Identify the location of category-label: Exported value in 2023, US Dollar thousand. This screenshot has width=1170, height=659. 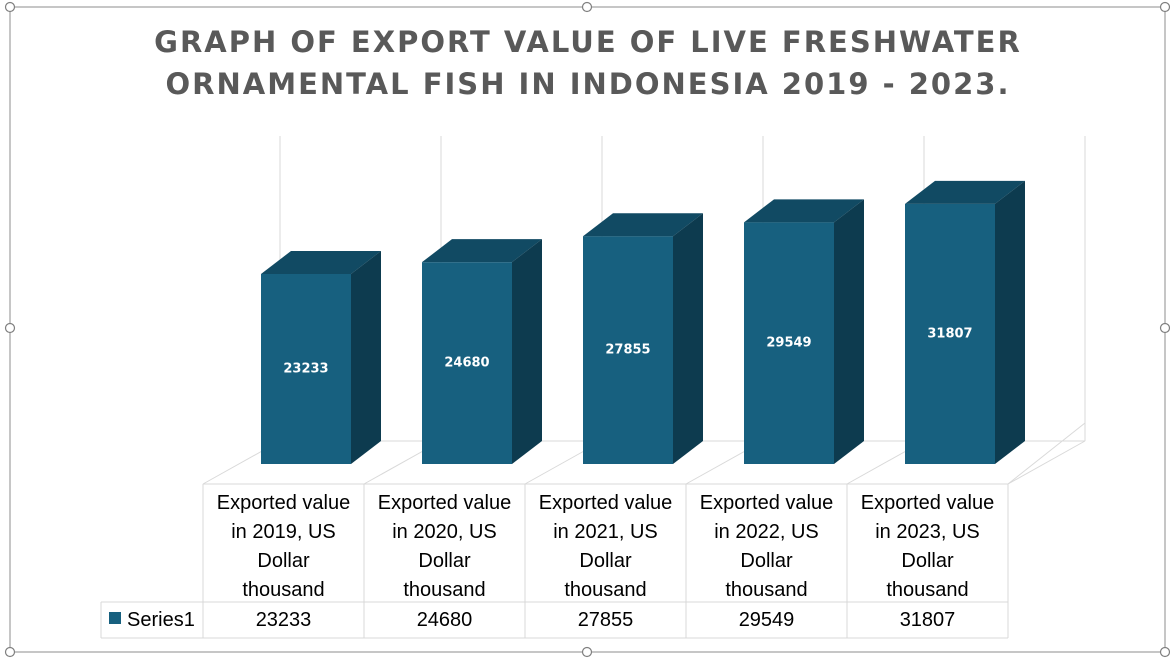
(927, 546).